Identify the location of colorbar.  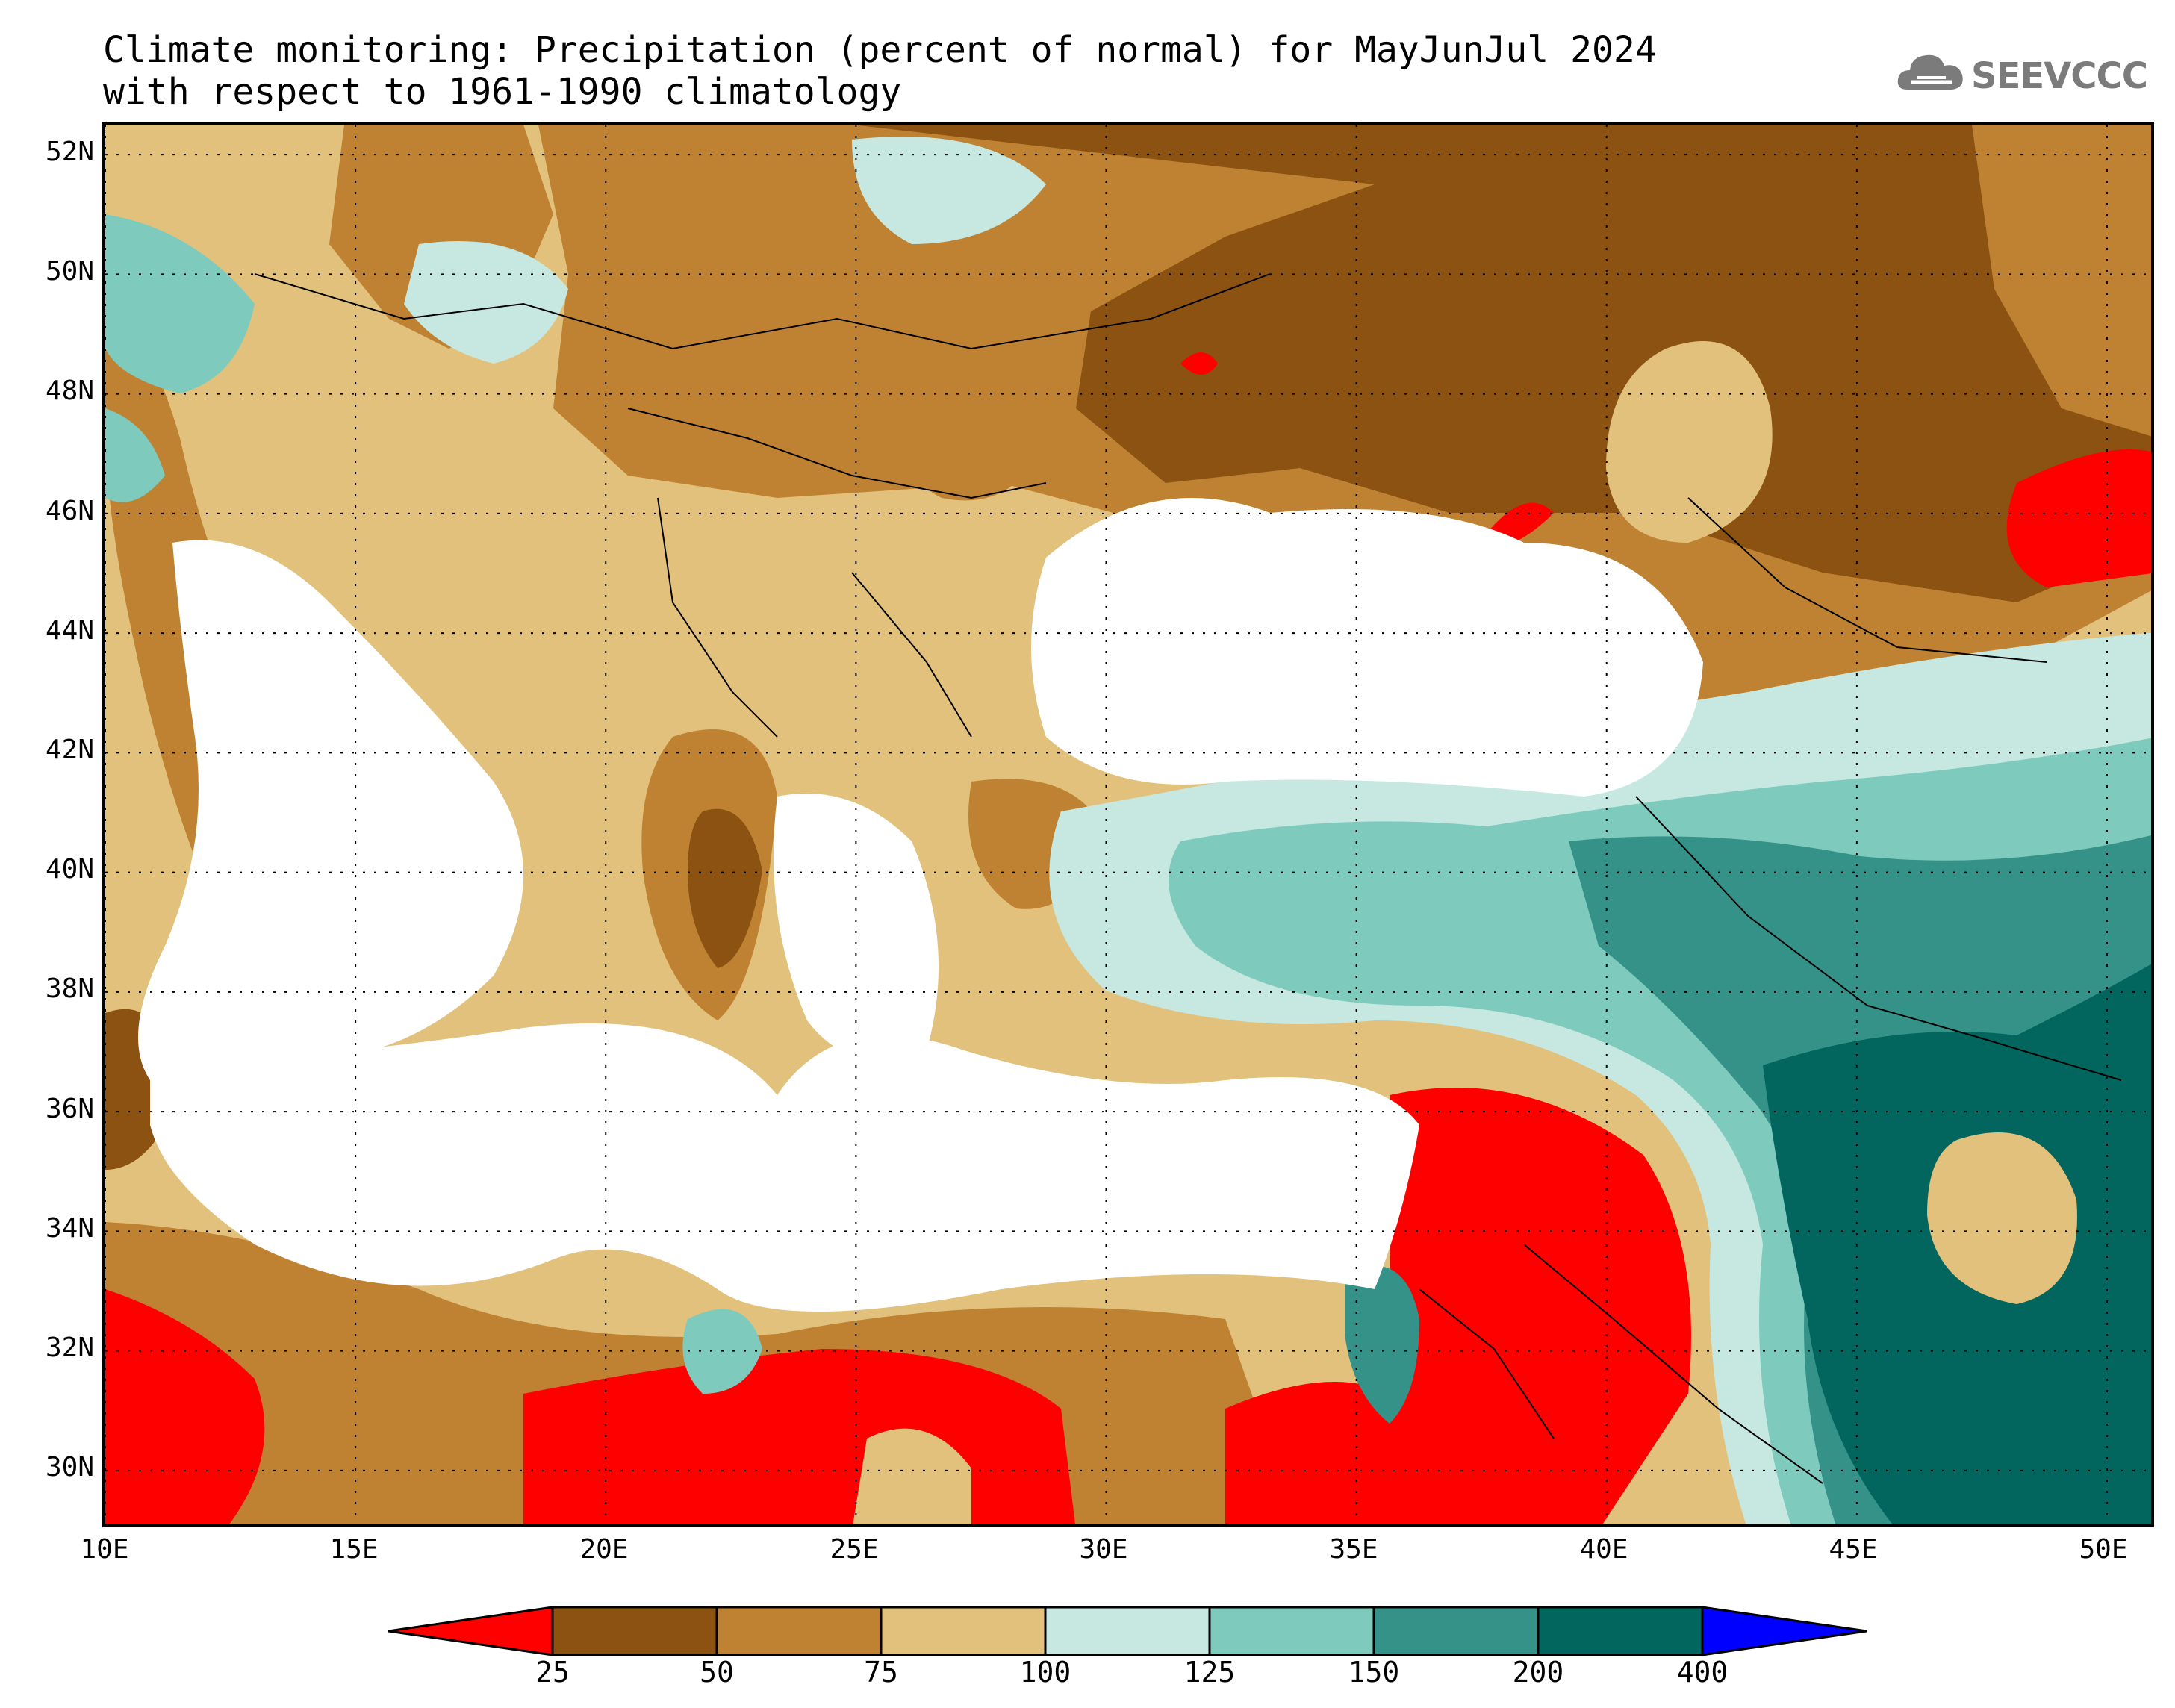
(1127, 1631).